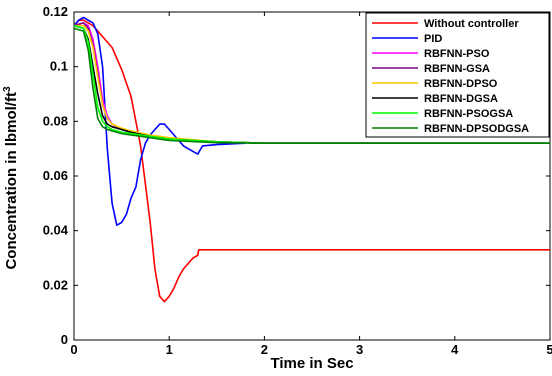 This screenshot has width=552, height=376. Describe the element at coordinates (59, 66) in the screenshot. I see `y-tick-label: 0.1` at that location.